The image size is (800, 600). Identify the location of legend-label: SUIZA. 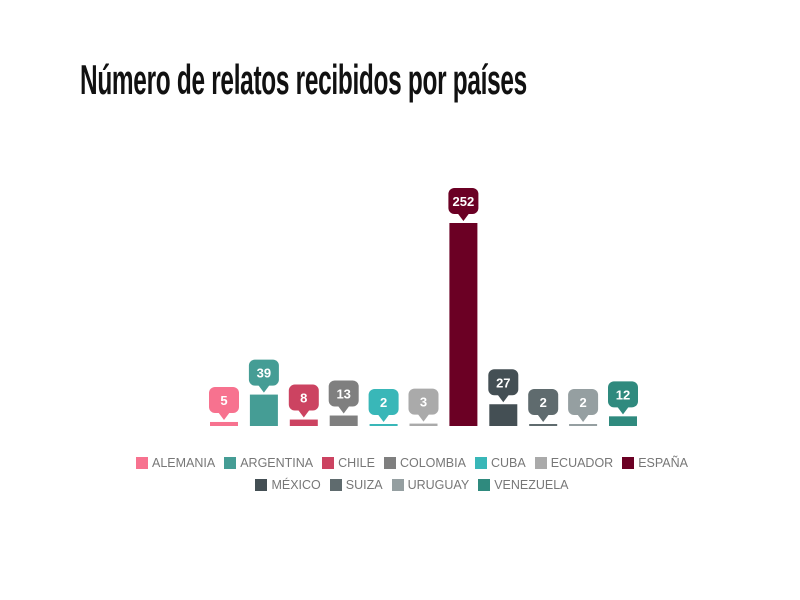
(364, 485).